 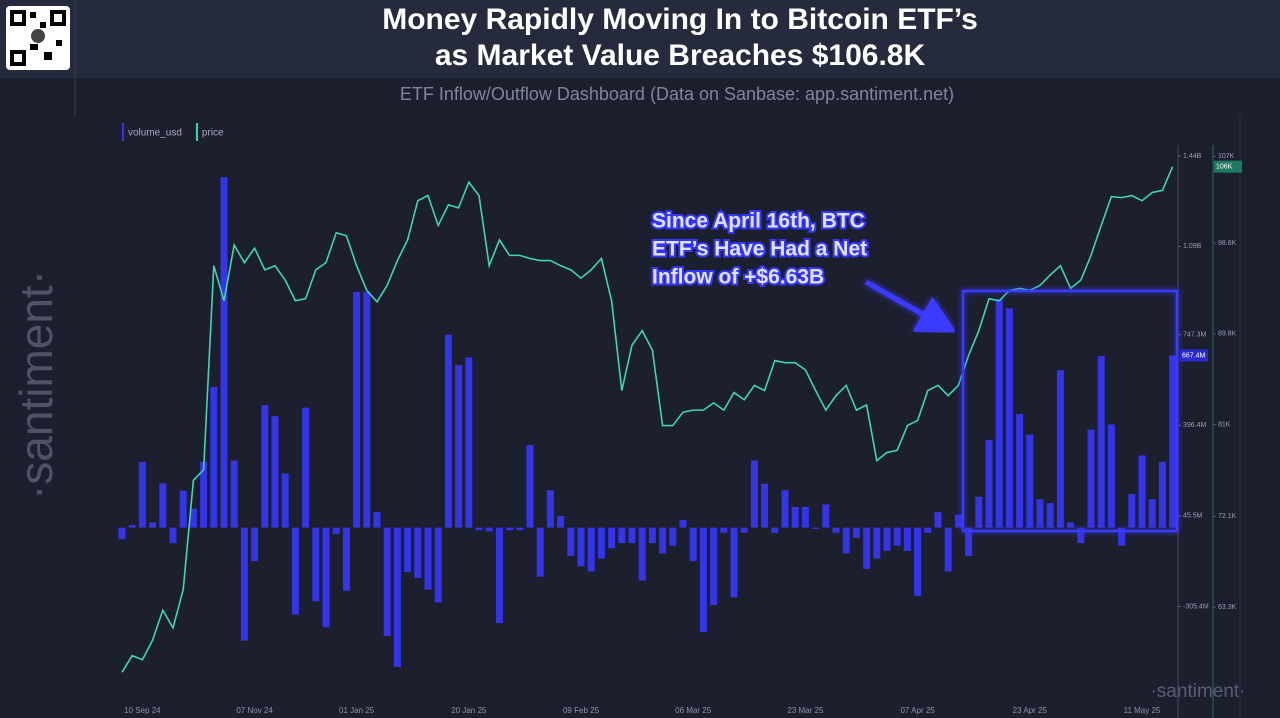 What do you see at coordinates (805, 710) in the screenshot?
I see `x-tick-label: 23 Mar 25` at bounding box center [805, 710].